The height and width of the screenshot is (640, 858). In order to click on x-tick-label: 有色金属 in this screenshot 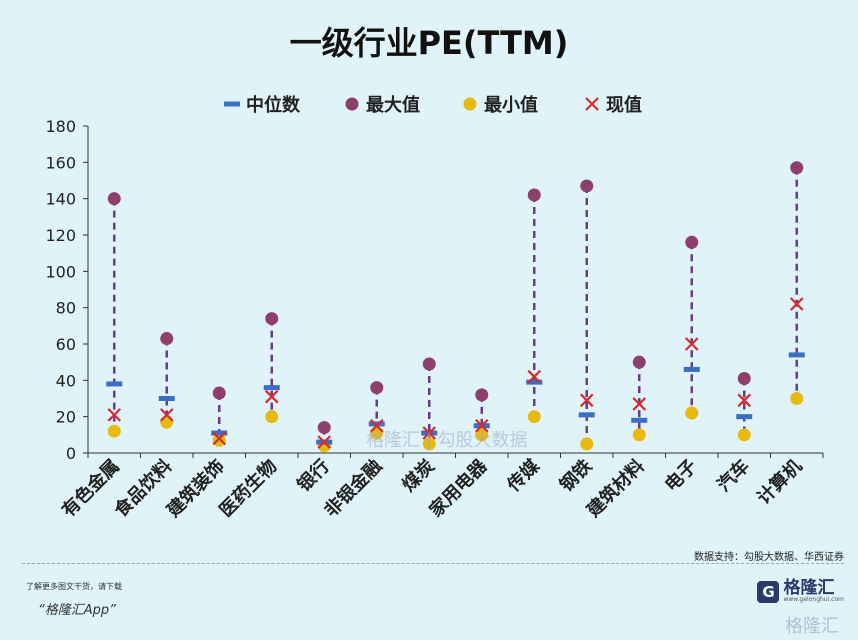, I will do `click(90, 488)`.